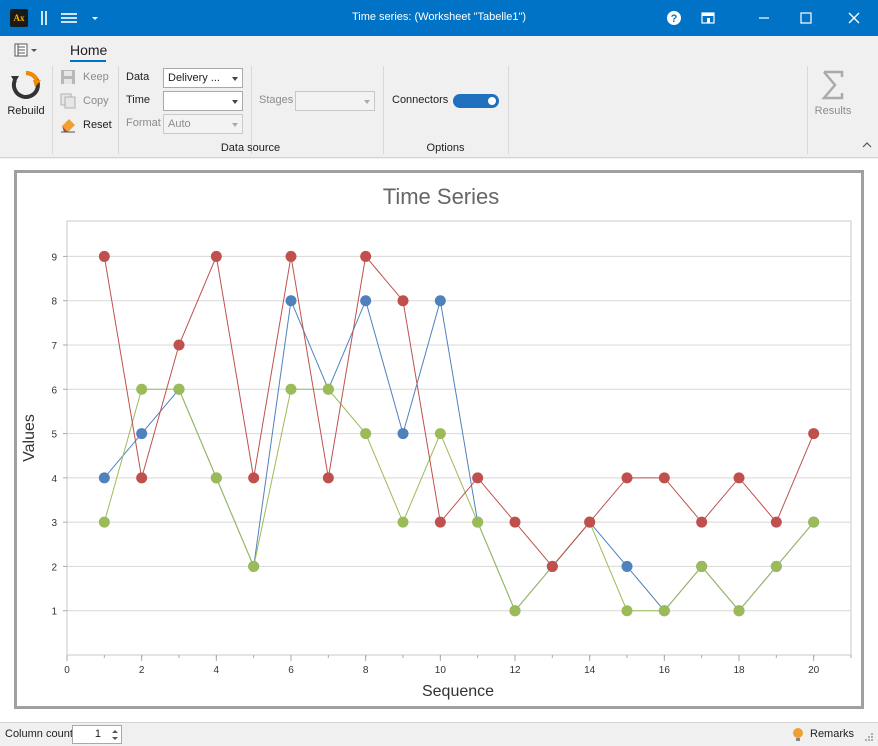  Describe the element at coordinates (69, 18) in the screenshot. I see `view-rows-icon` at that location.